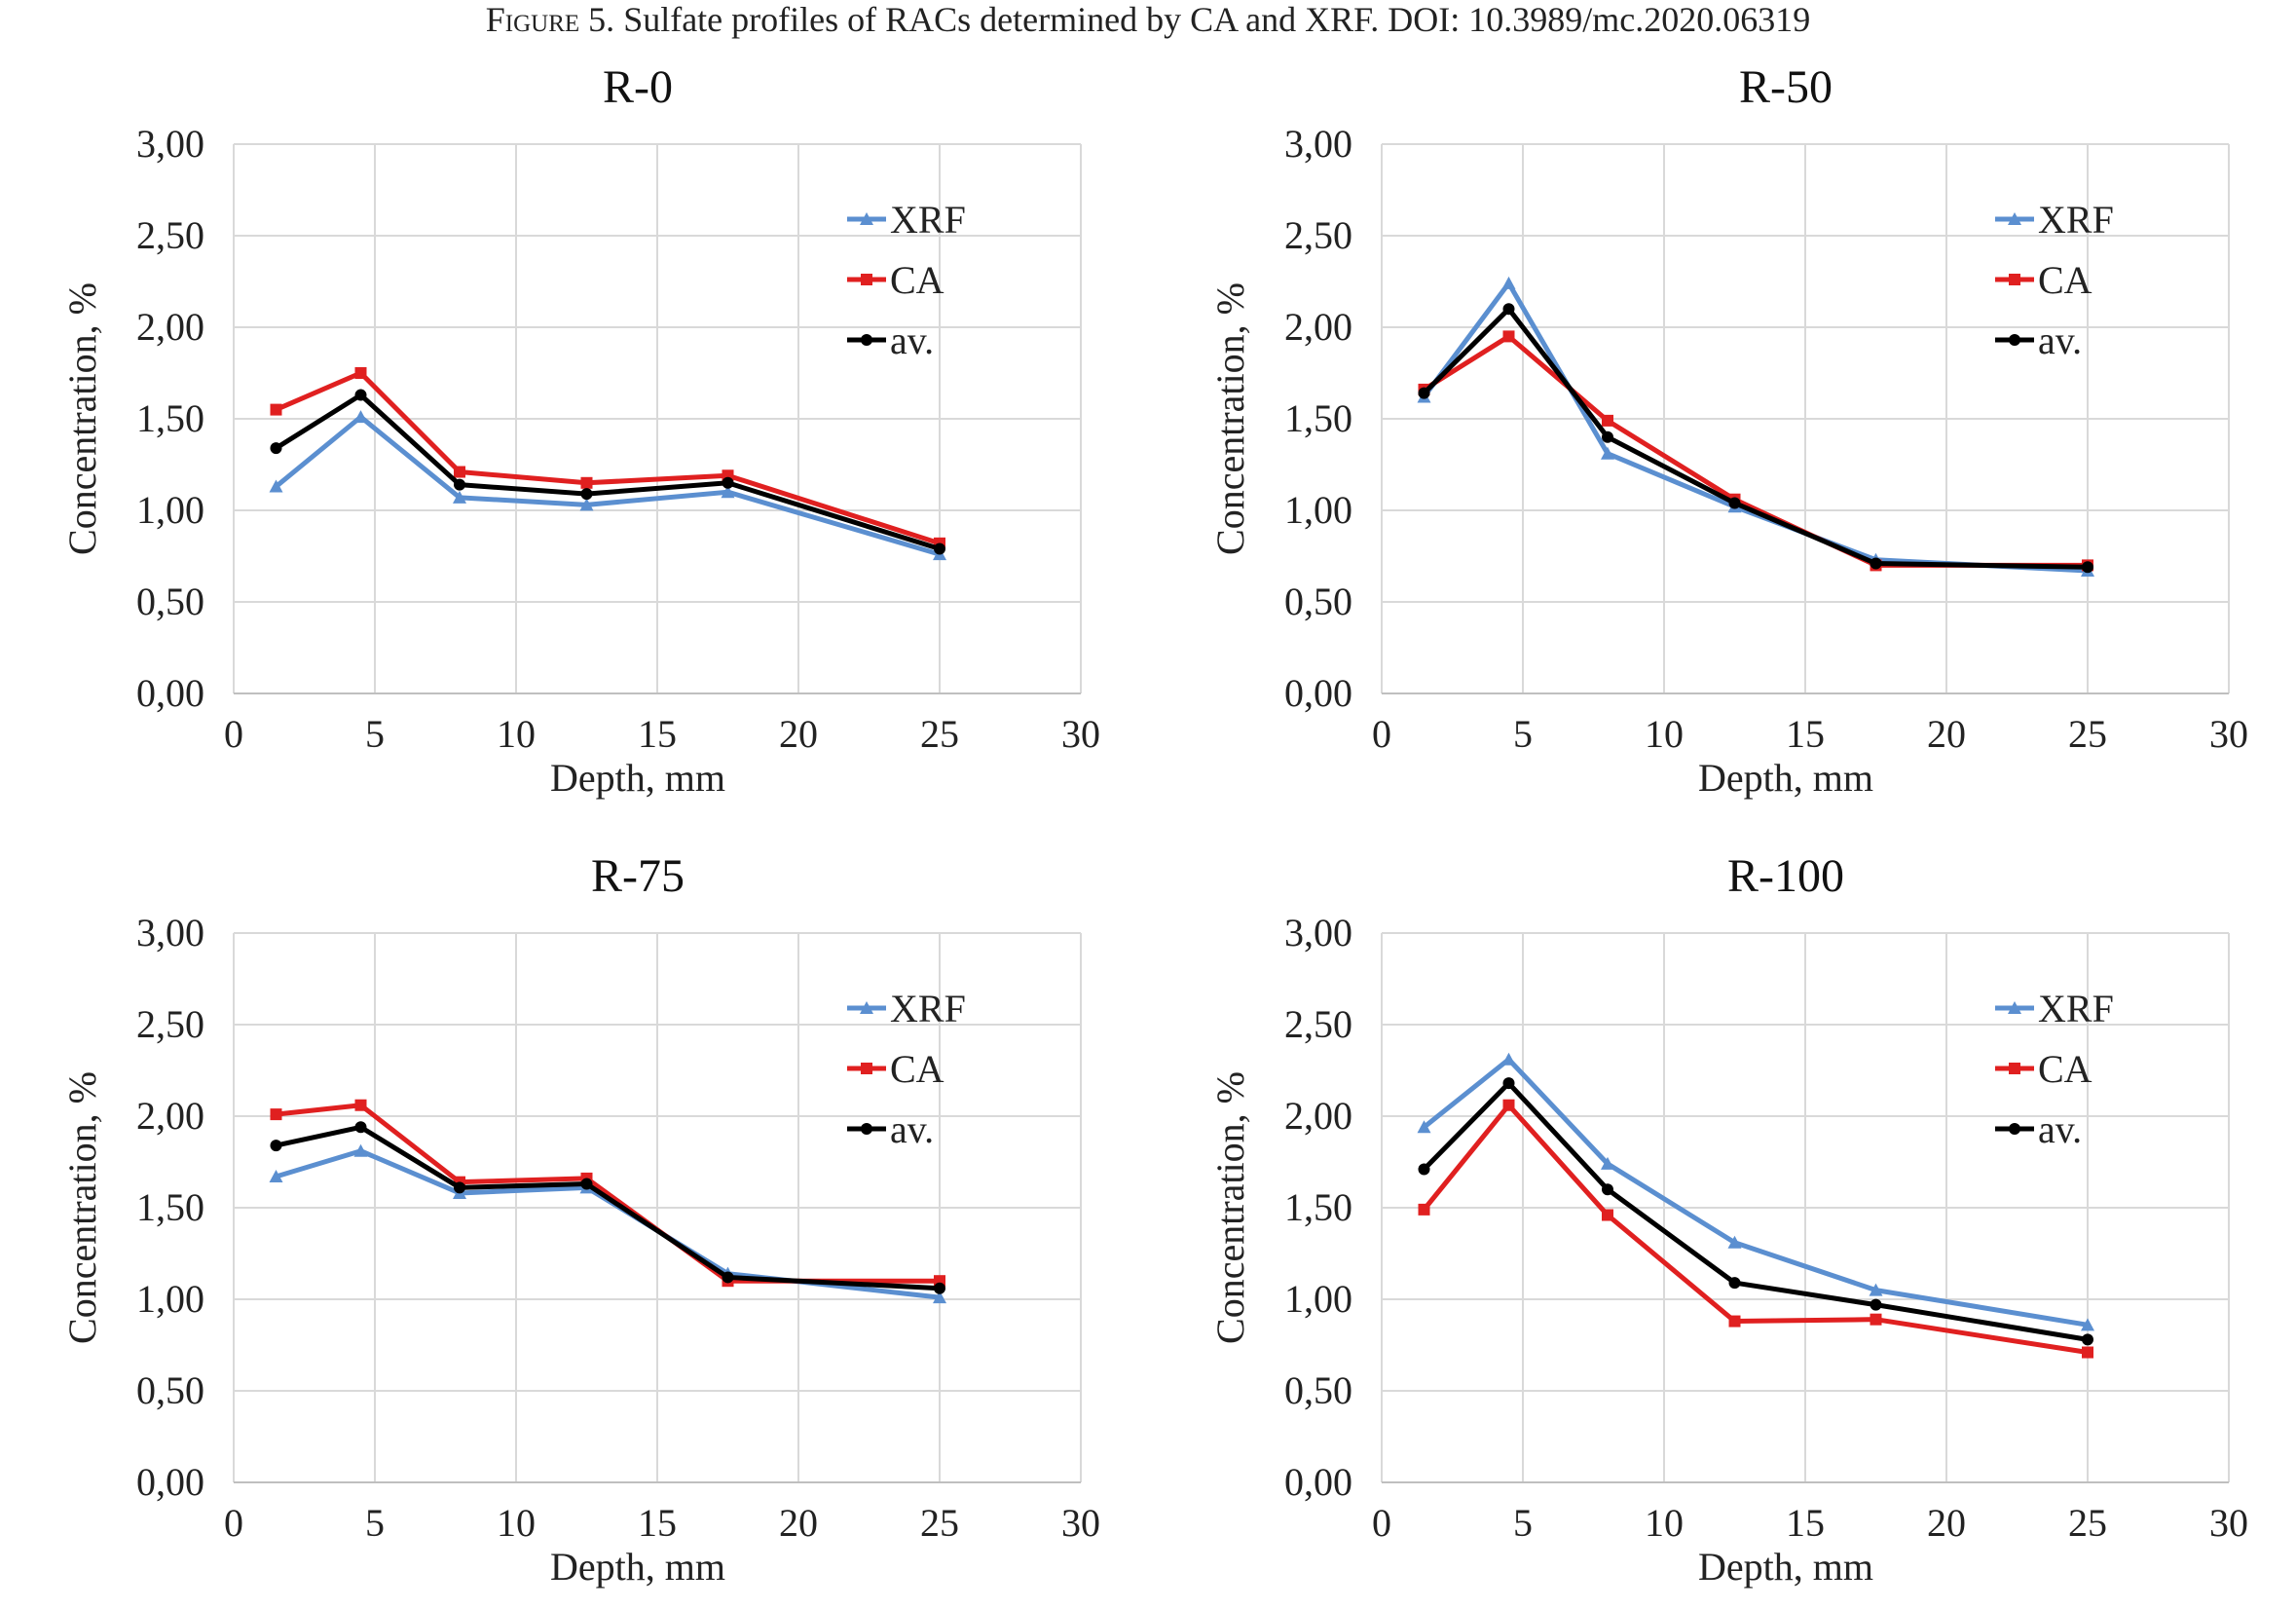 The width and height of the screenshot is (2296, 1609). I want to click on x-tick-label: 30, so click(2228, 1523).